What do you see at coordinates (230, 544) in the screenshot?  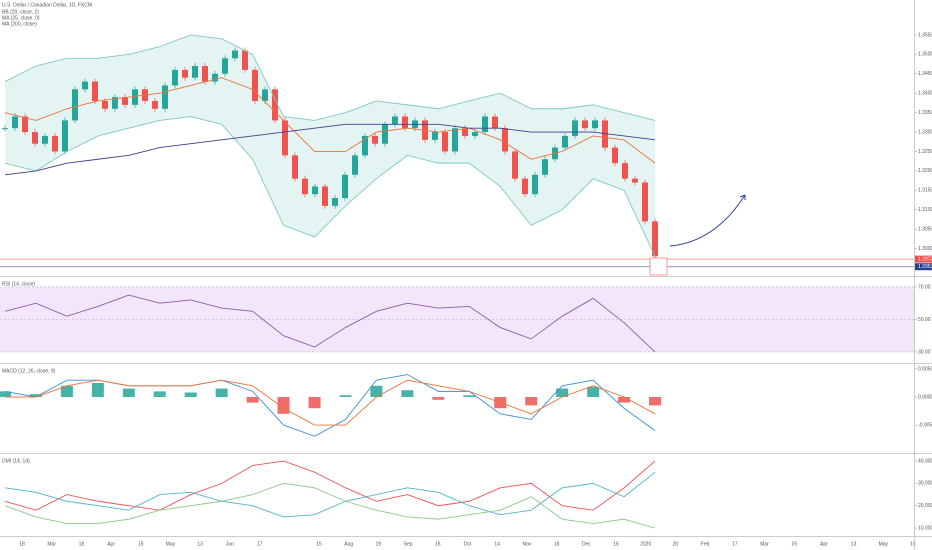 I see `x-tick-label: Jun` at bounding box center [230, 544].